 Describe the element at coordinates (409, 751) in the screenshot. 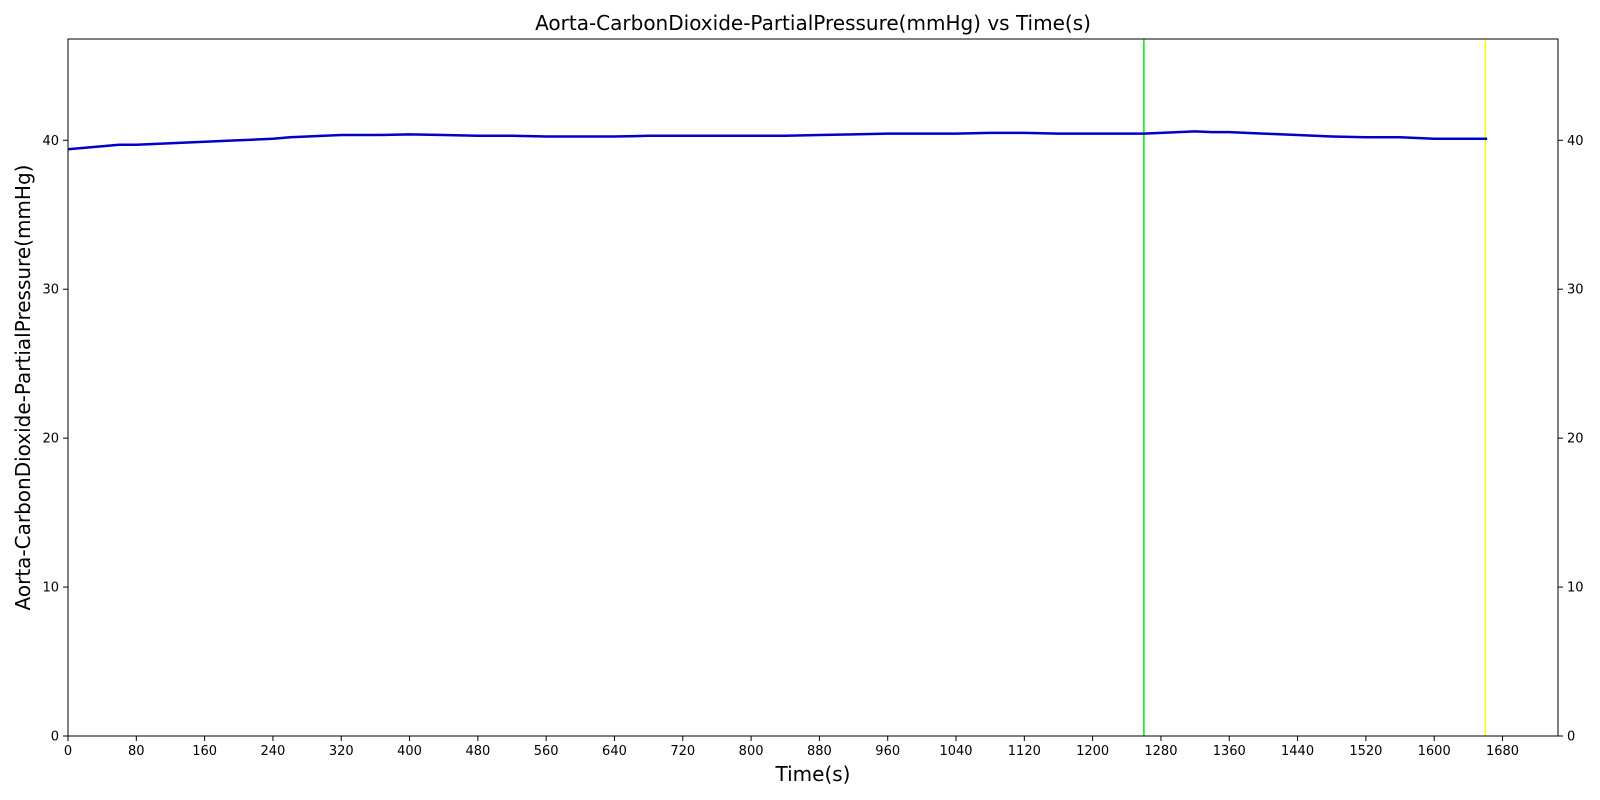

I see `x-tick-label: 400` at that location.